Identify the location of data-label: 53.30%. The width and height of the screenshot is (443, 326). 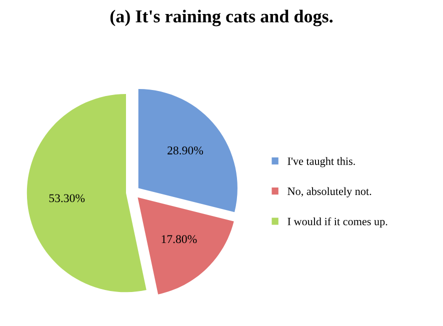
(67, 198).